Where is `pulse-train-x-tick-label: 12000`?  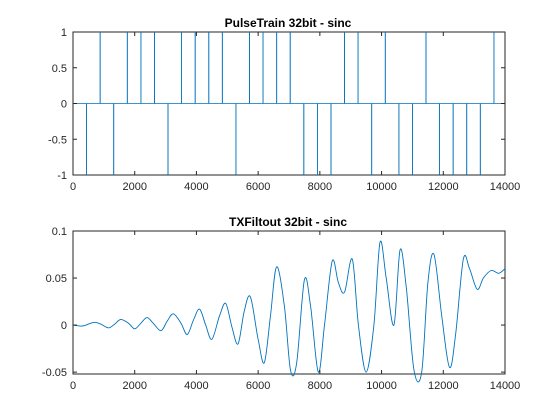 pulse-train-x-tick-label: 12000 is located at coordinates (443, 187).